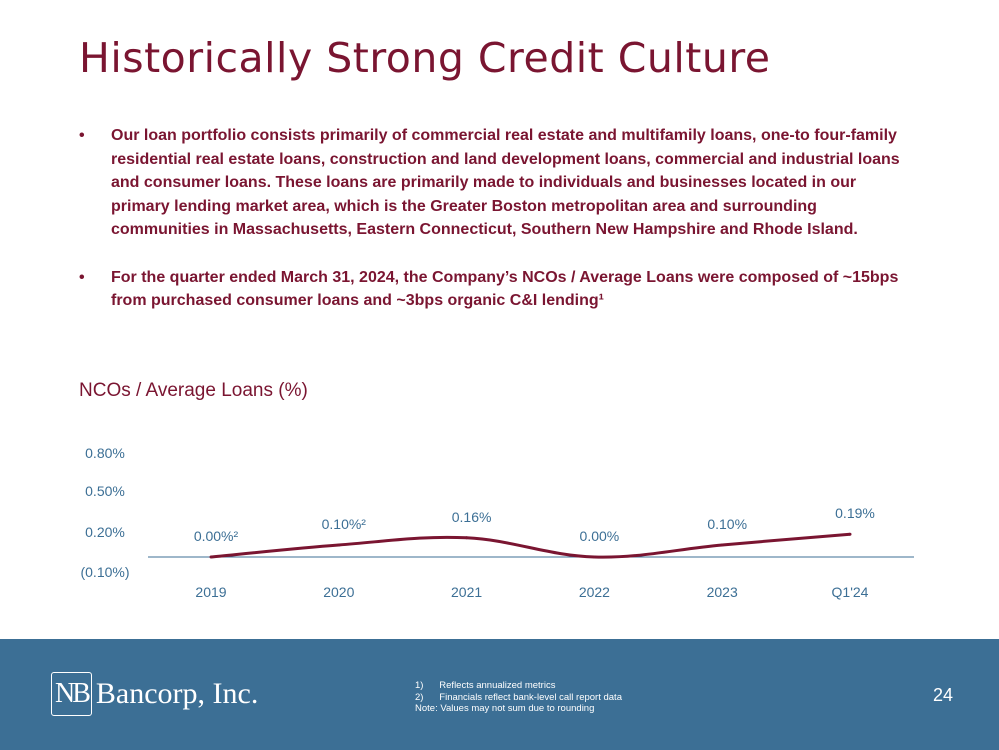  Describe the element at coordinates (344, 524) in the screenshot. I see `data-label: 0.10%²` at that location.